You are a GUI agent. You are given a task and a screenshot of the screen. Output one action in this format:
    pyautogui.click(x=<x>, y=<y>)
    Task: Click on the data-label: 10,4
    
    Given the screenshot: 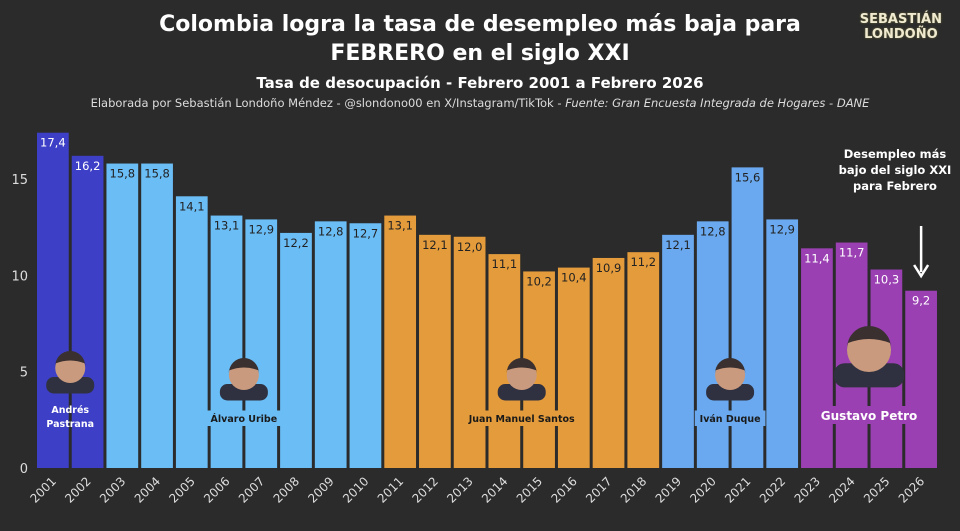 What is the action you would take?
    pyautogui.click(x=574, y=278)
    